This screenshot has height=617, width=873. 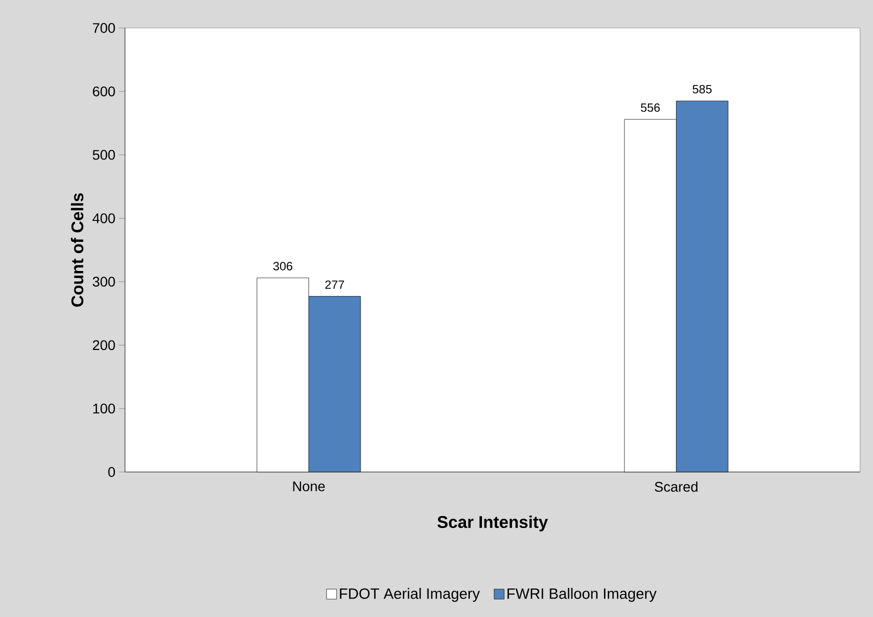 I want to click on y-tick-label: 600, so click(x=103, y=91).